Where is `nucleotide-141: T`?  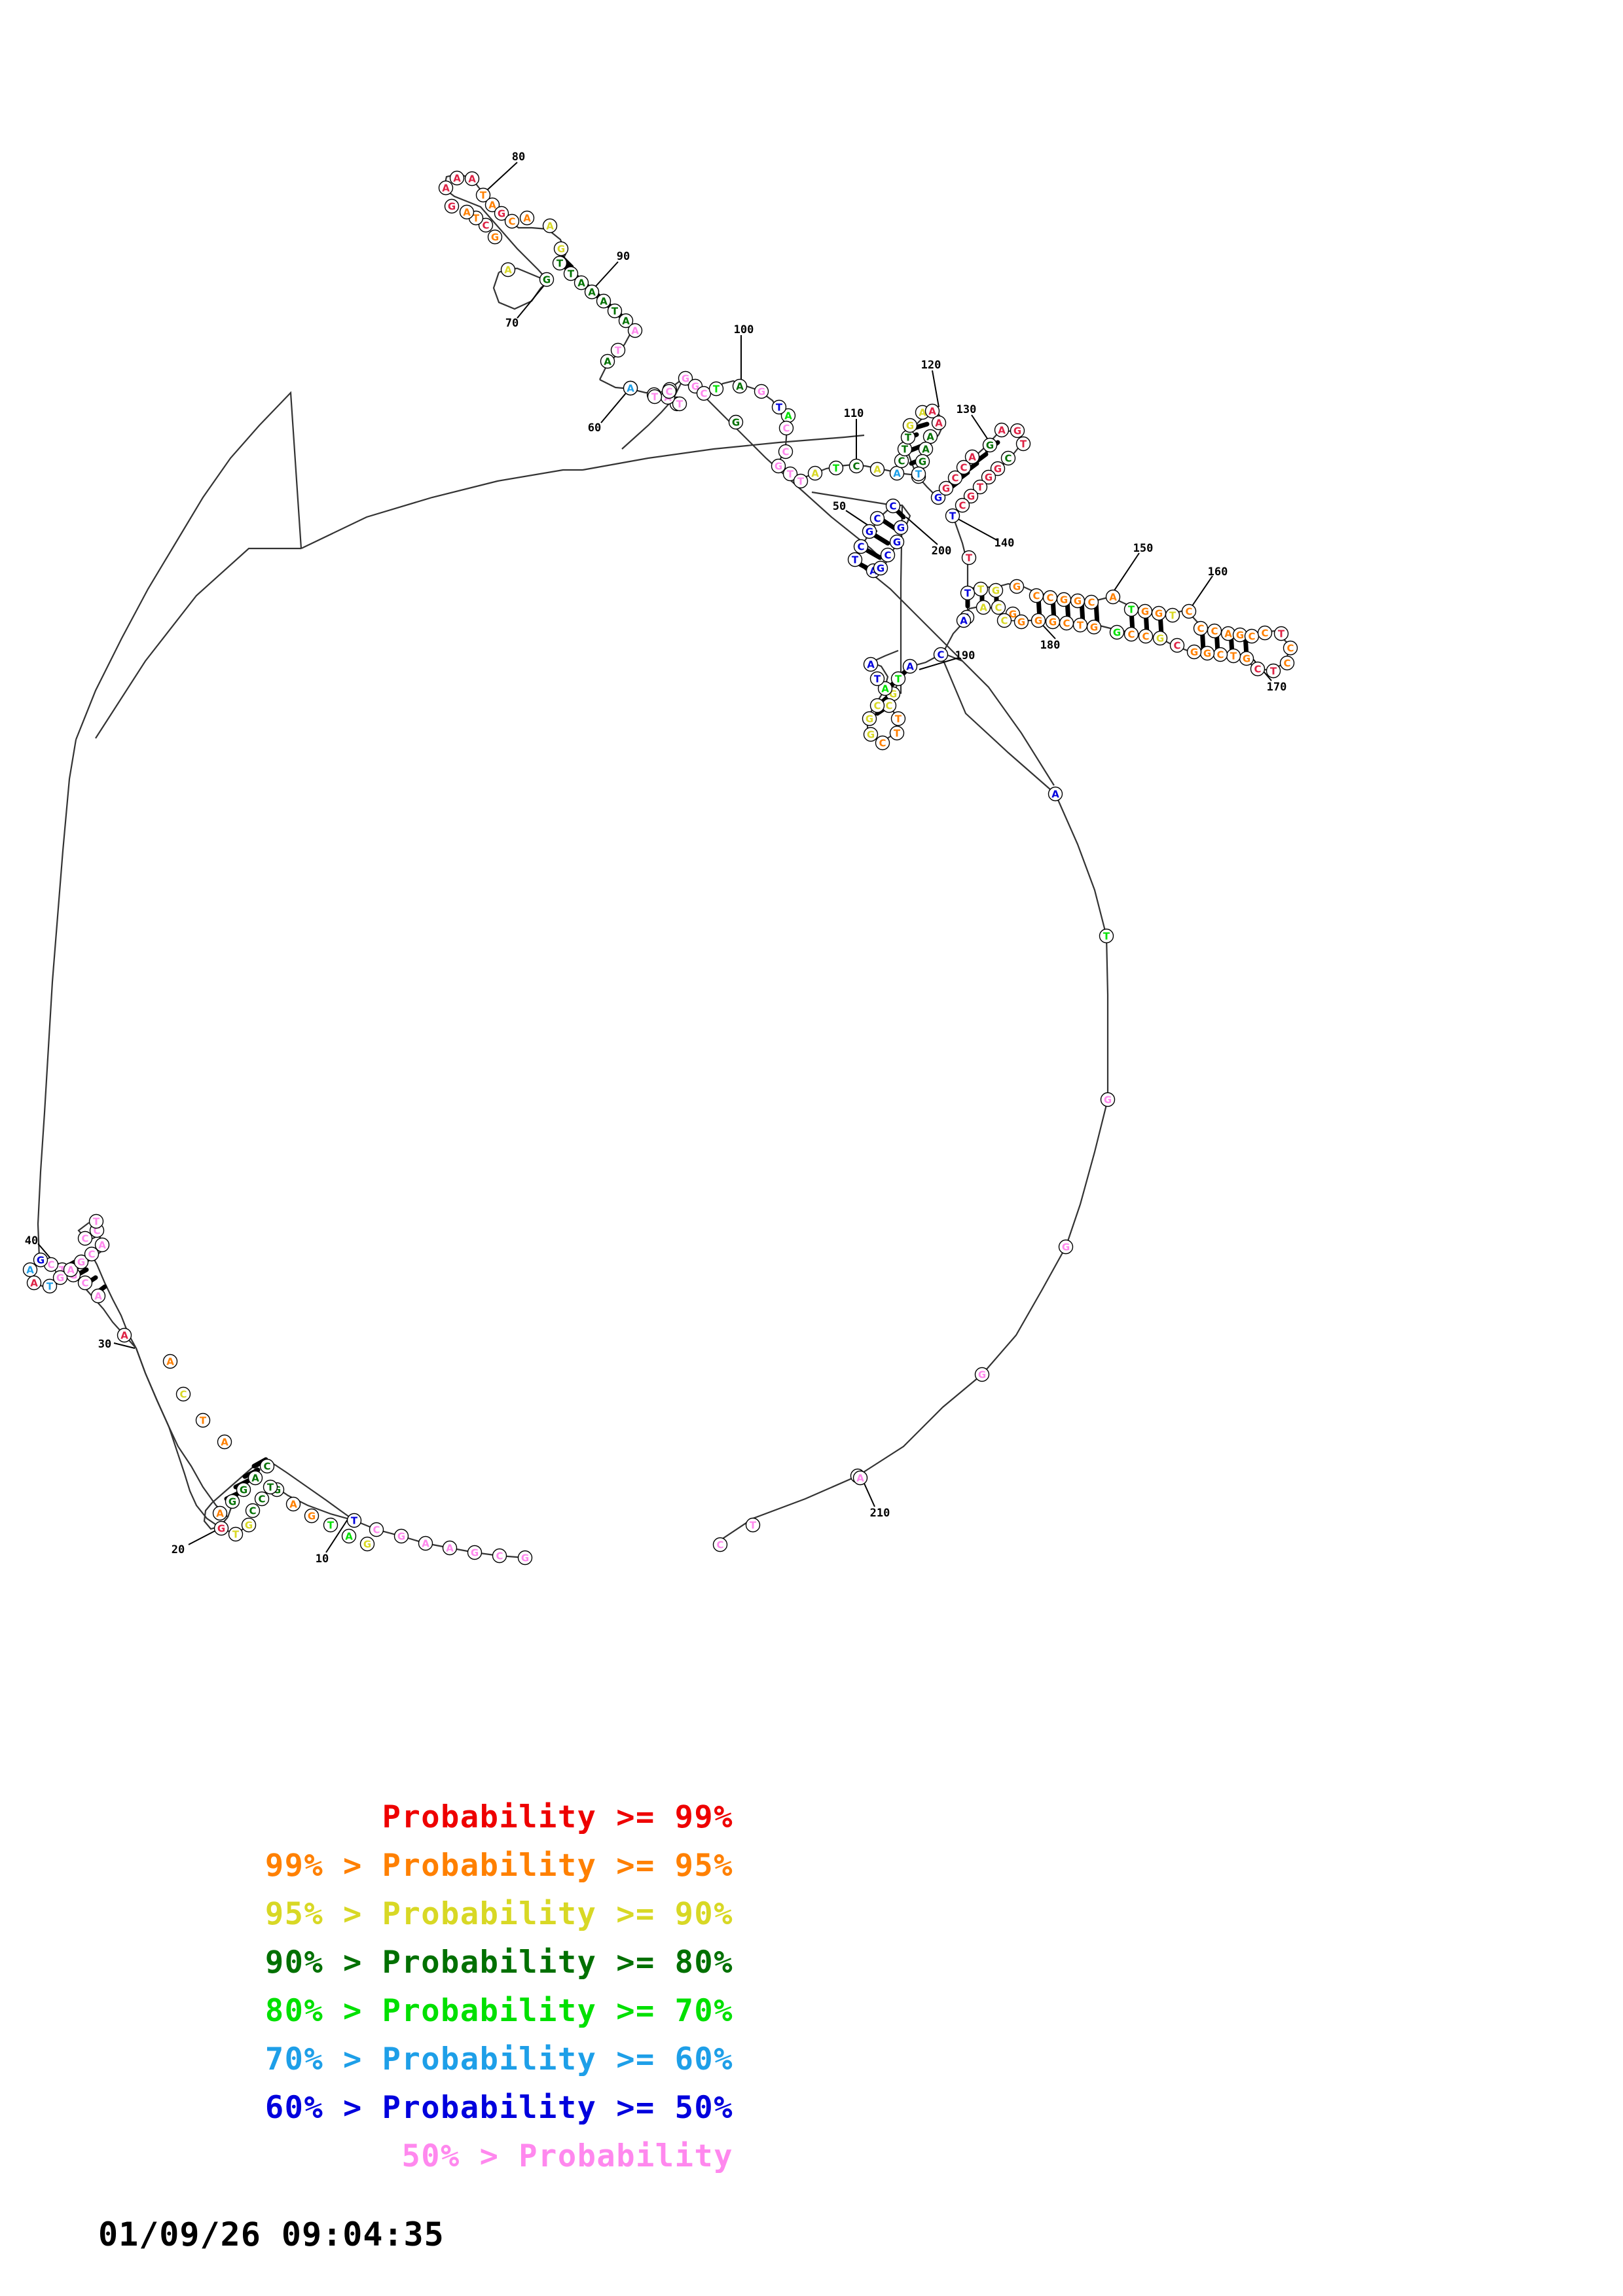
nucleotide-141: T is located at coordinates (969, 557).